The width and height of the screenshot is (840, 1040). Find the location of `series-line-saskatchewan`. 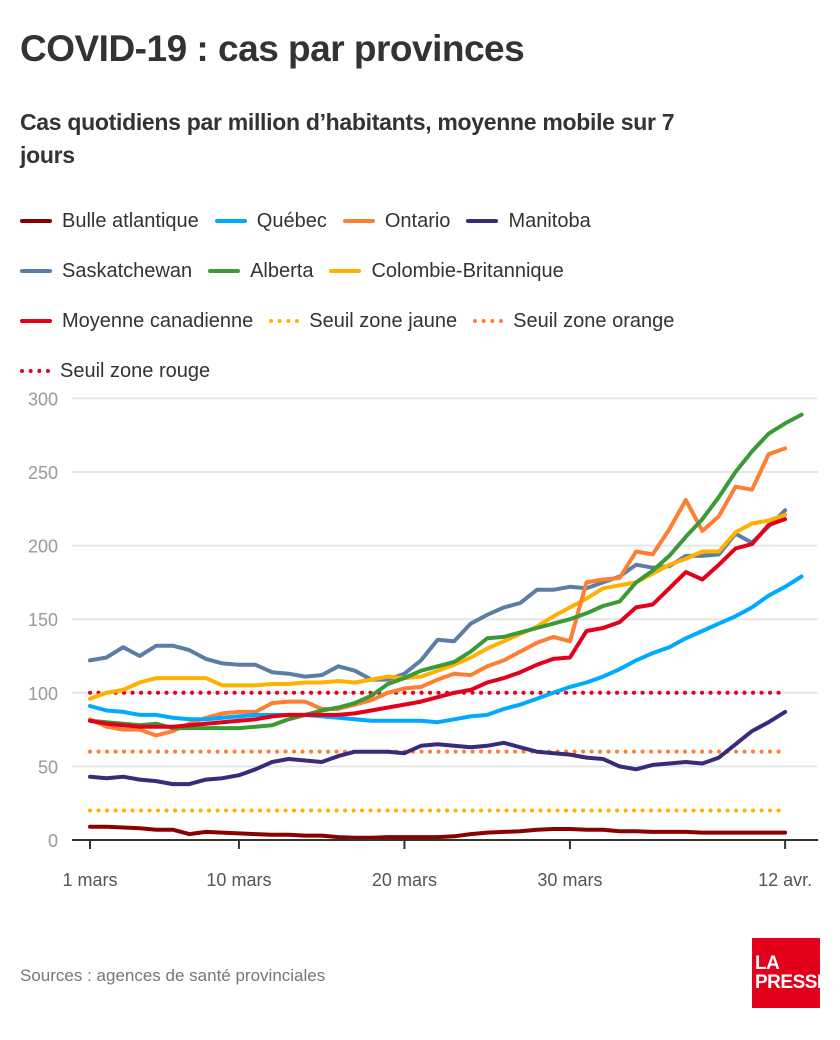

series-line-saskatchewan is located at coordinates (438, 595).